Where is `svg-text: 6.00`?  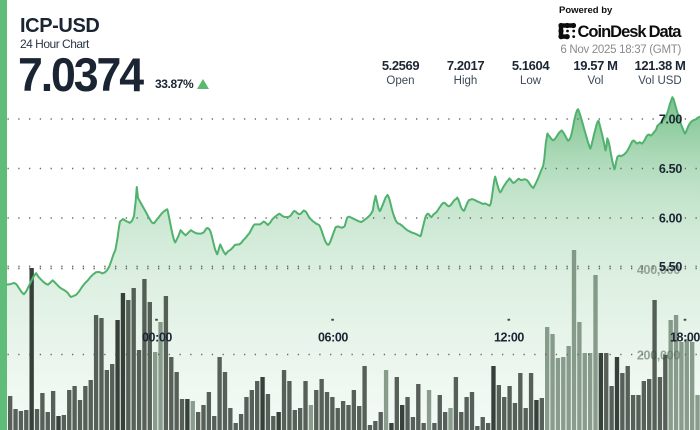
svg-text: 6.00 is located at coordinates (670, 218).